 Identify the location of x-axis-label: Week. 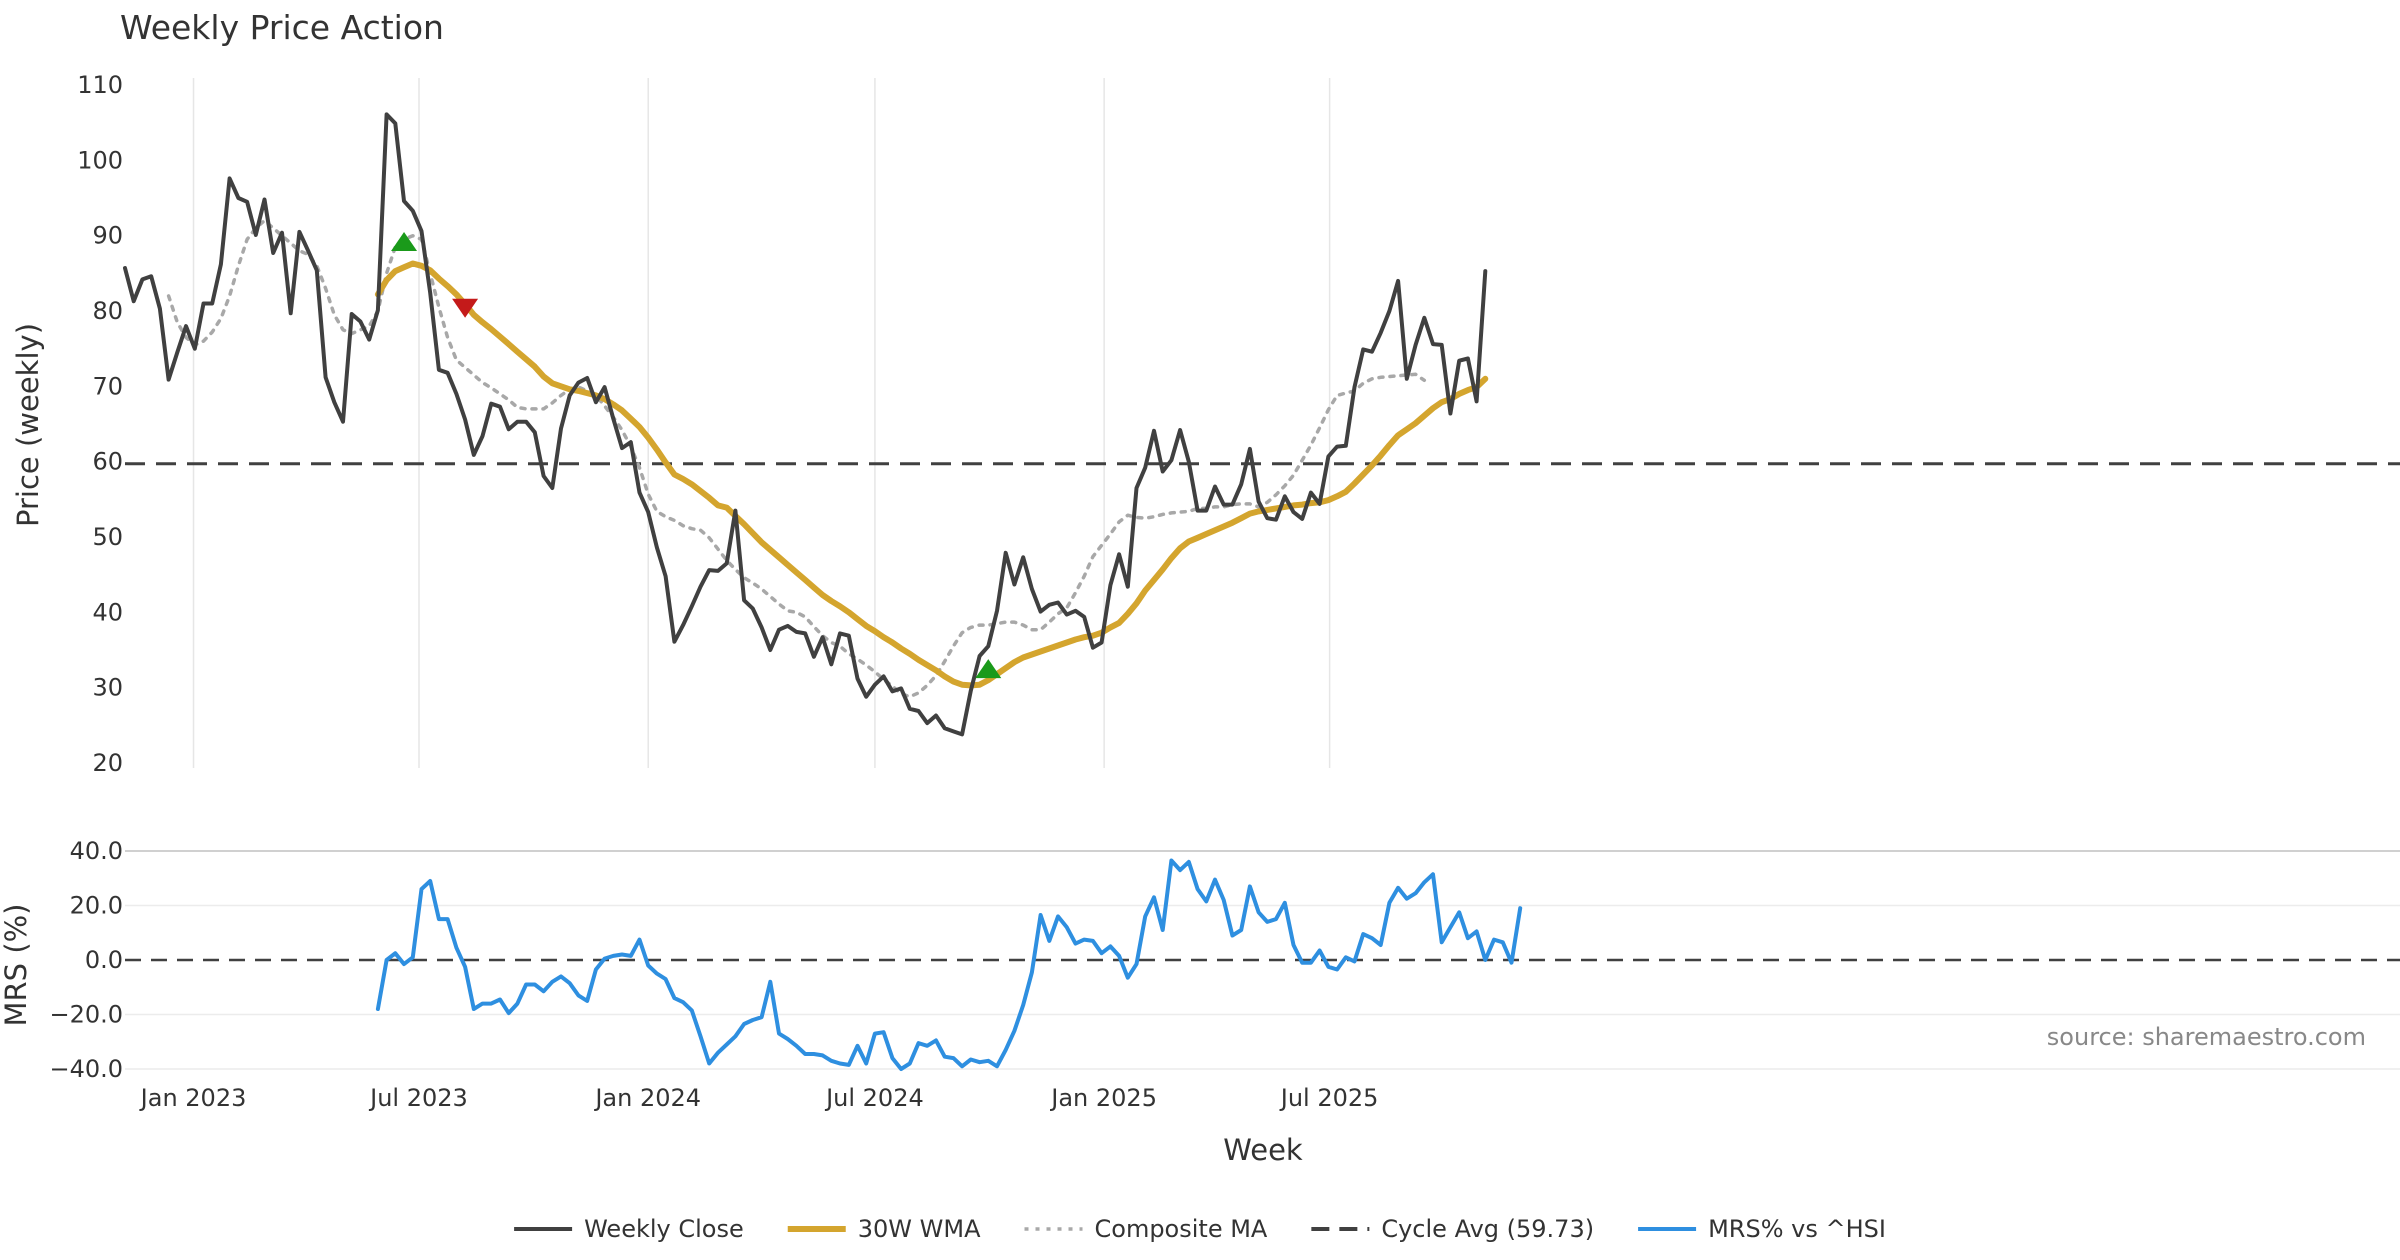
(1263, 1150).